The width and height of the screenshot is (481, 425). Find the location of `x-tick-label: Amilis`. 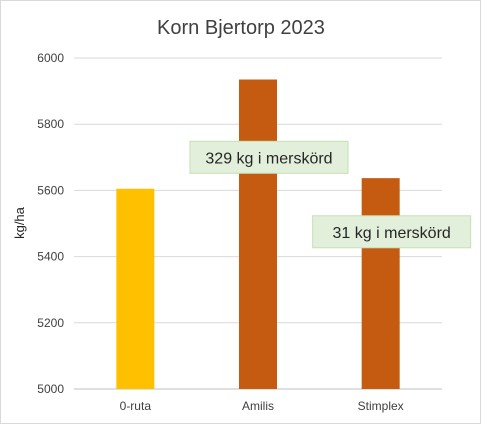

x-tick-label: Amilis is located at coordinates (258, 406).